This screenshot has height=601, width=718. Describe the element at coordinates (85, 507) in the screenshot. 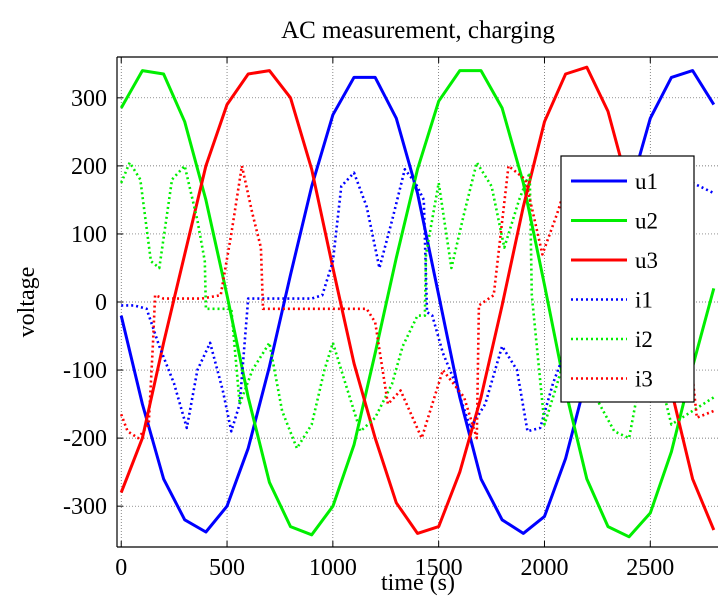

I see `y-tick-label: -300` at that location.